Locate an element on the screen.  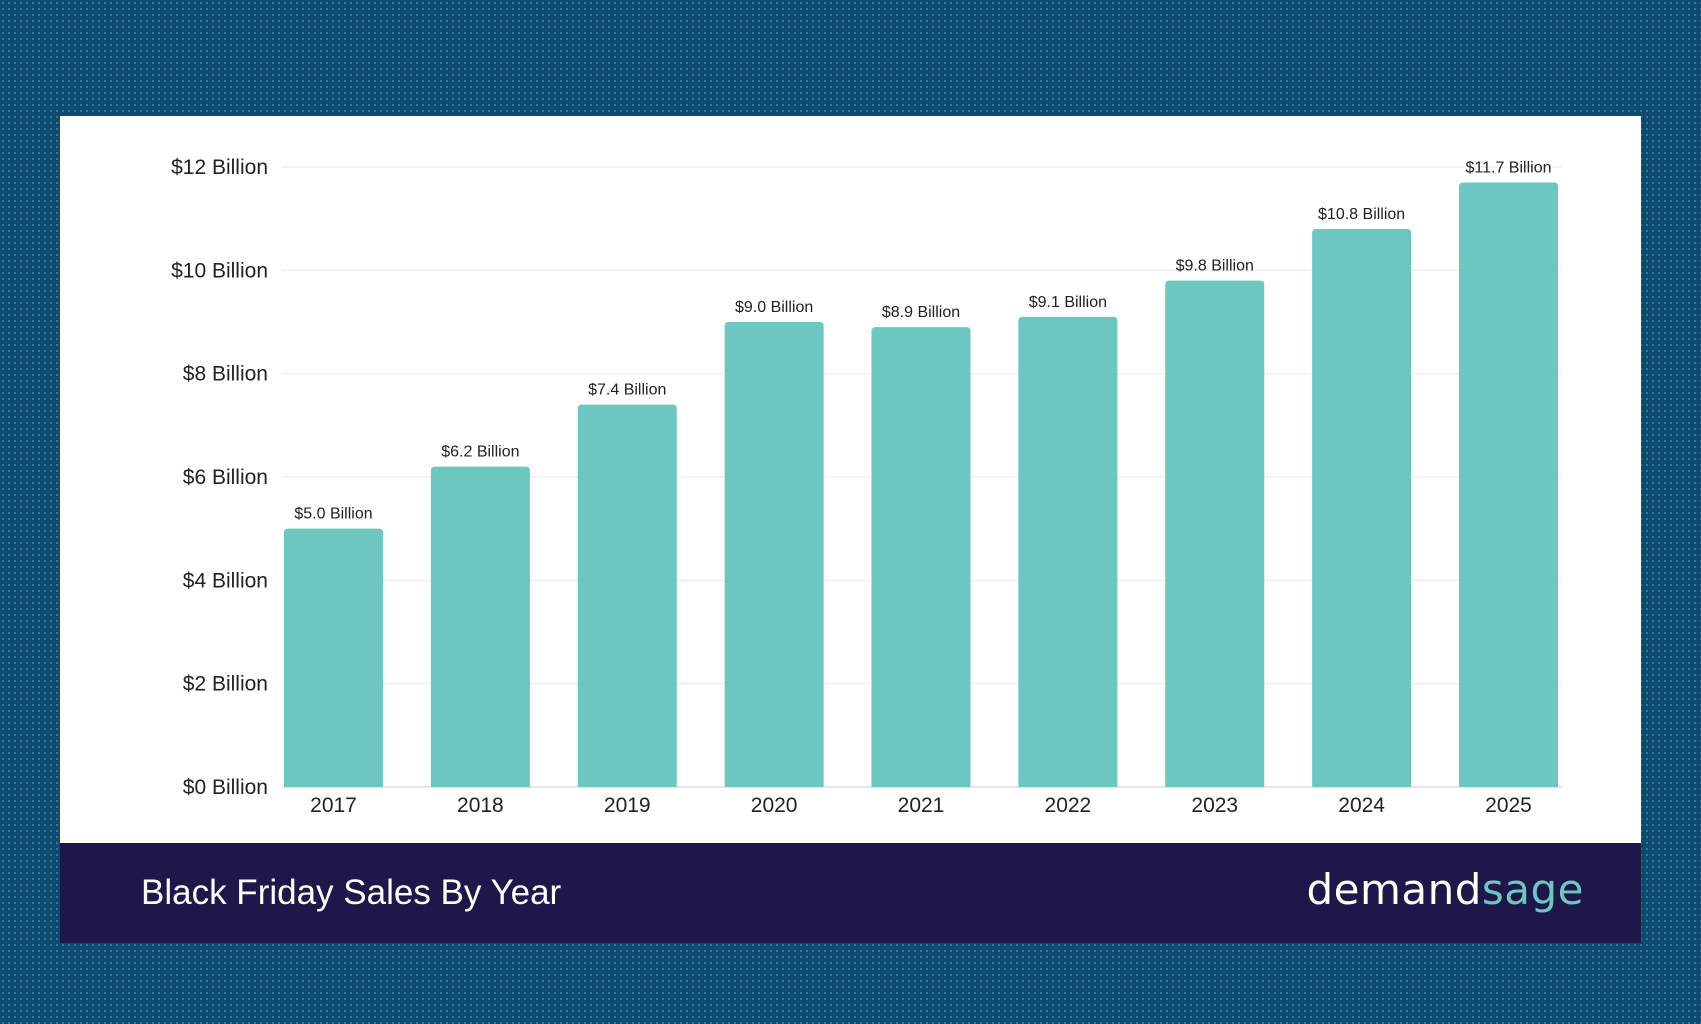
footer-banner: Black Friday Sales By Year demandsage is located at coordinates (850, 893).